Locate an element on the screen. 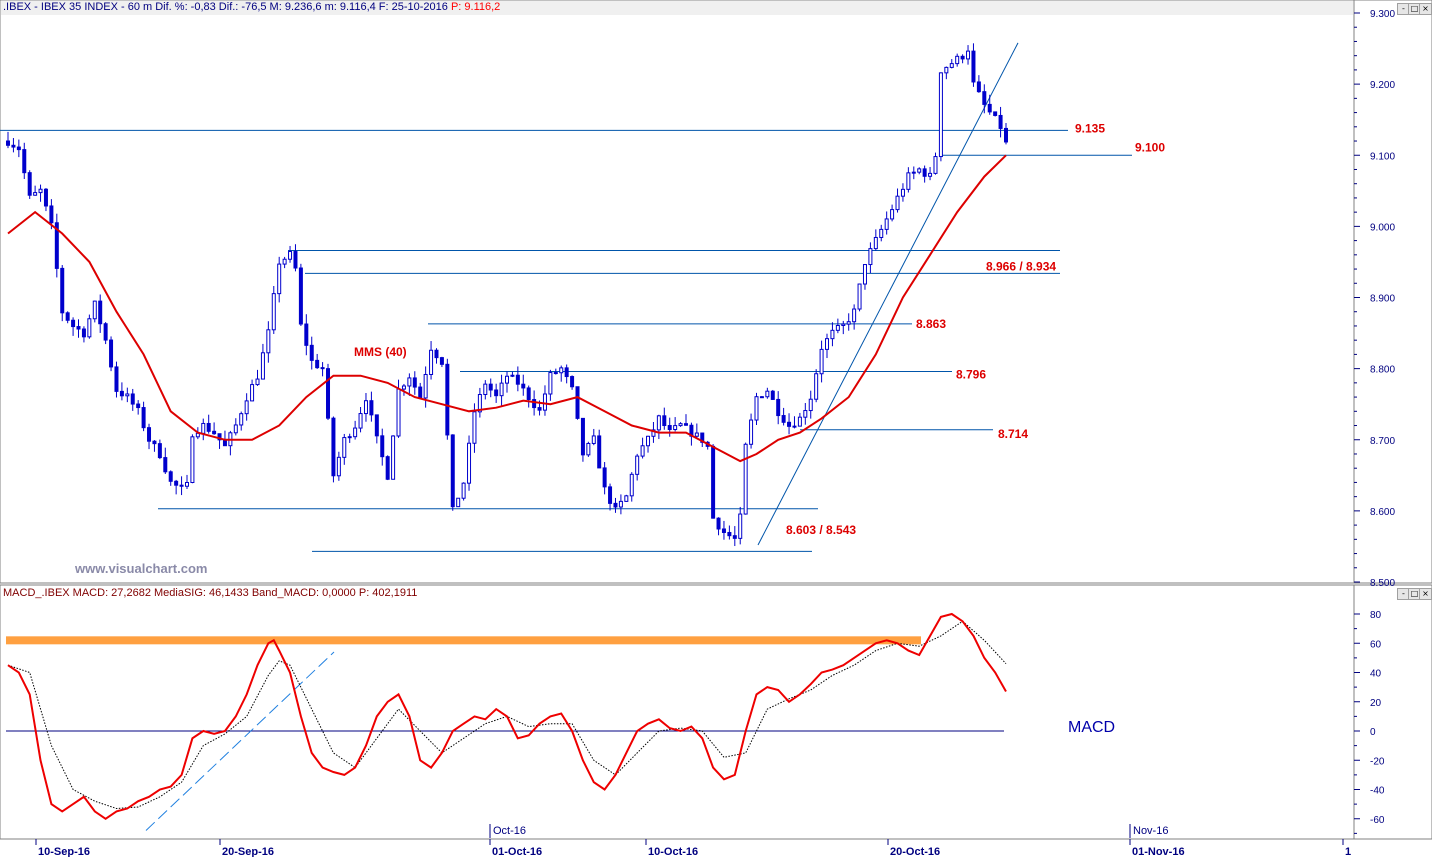 This screenshot has width=1432, height=857. date-label: 01-Oct-16 is located at coordinates (517, 851).